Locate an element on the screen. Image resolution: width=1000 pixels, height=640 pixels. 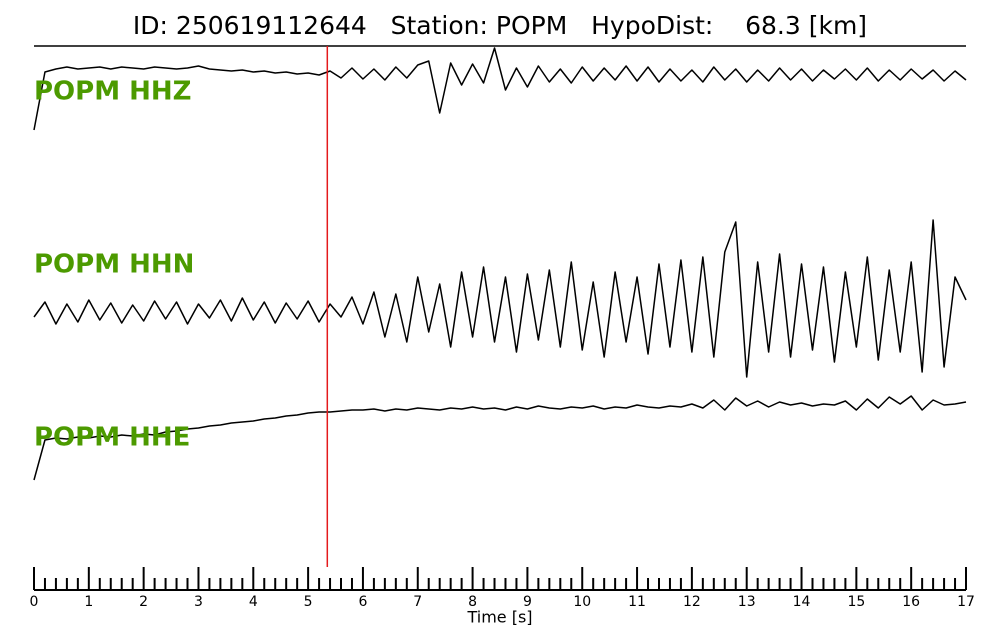
x-tick-label: 4 is located at coordinates (253, 602).